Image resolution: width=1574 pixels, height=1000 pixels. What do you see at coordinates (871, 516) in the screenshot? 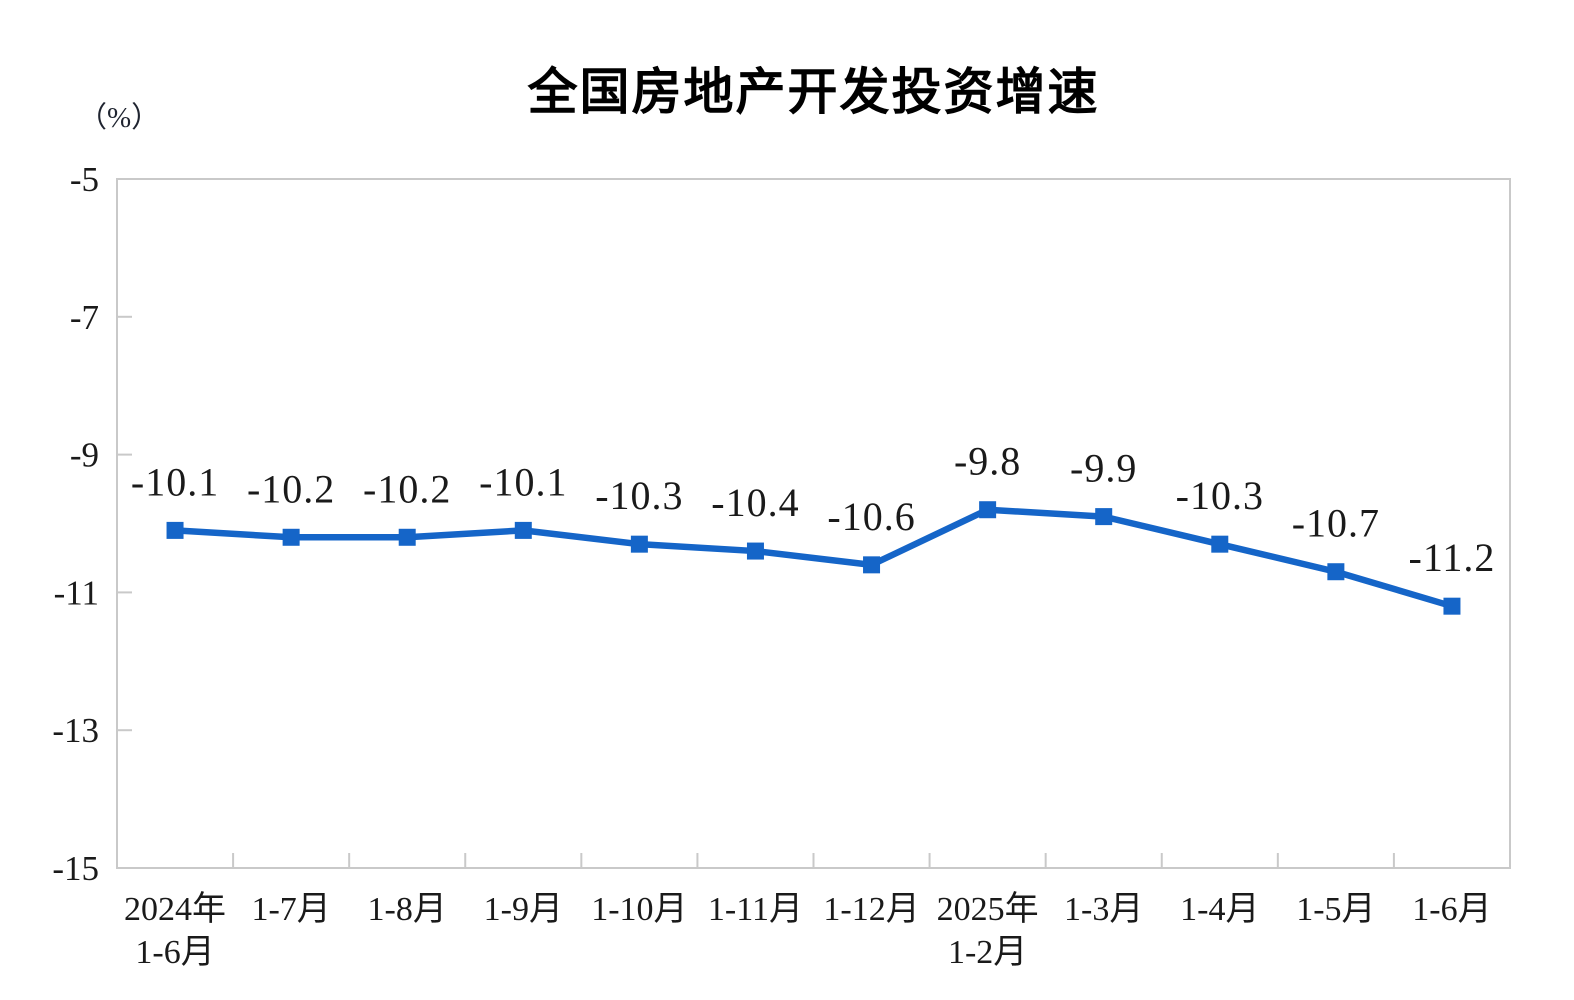
I see `data-point-label: -10.6` at bounding box center [871, 516].